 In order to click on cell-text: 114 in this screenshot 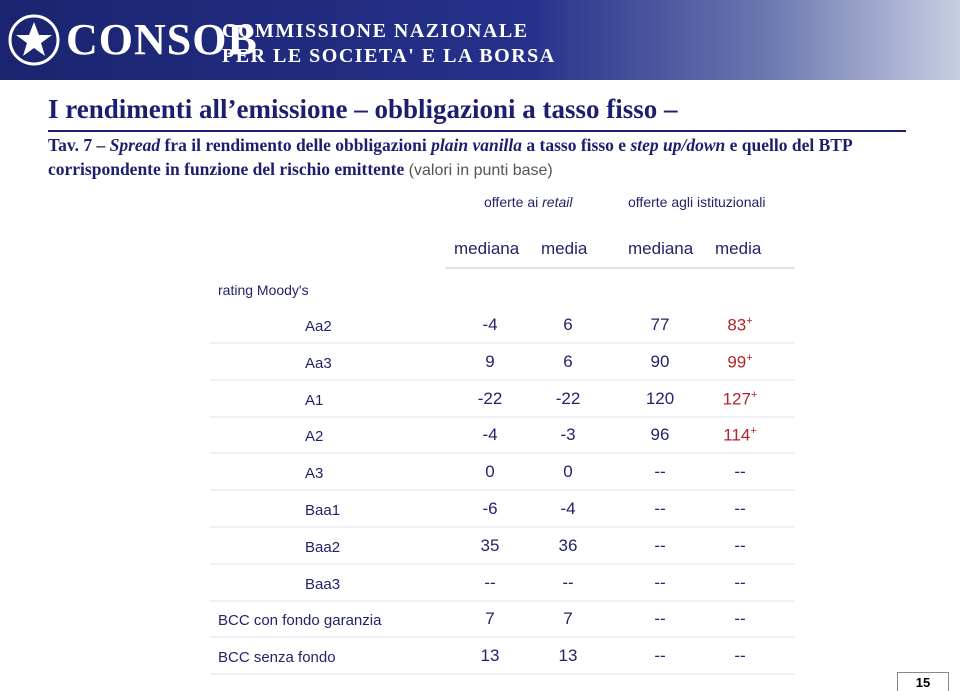, I will do `click(737, 436)`.